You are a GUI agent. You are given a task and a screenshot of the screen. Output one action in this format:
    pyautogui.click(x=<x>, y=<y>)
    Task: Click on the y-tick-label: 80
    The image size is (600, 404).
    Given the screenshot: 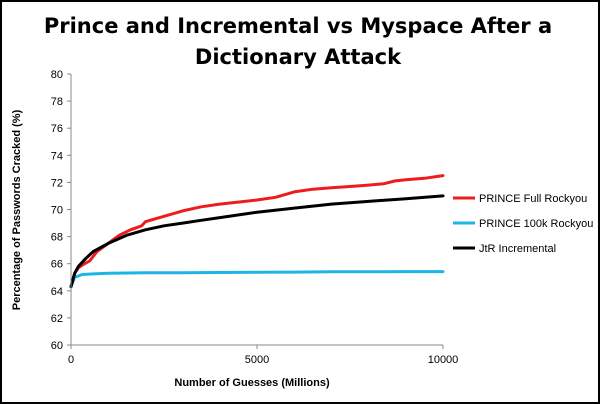 What is the action you would take?
    pyautogui.click(x=57, y=75)
    